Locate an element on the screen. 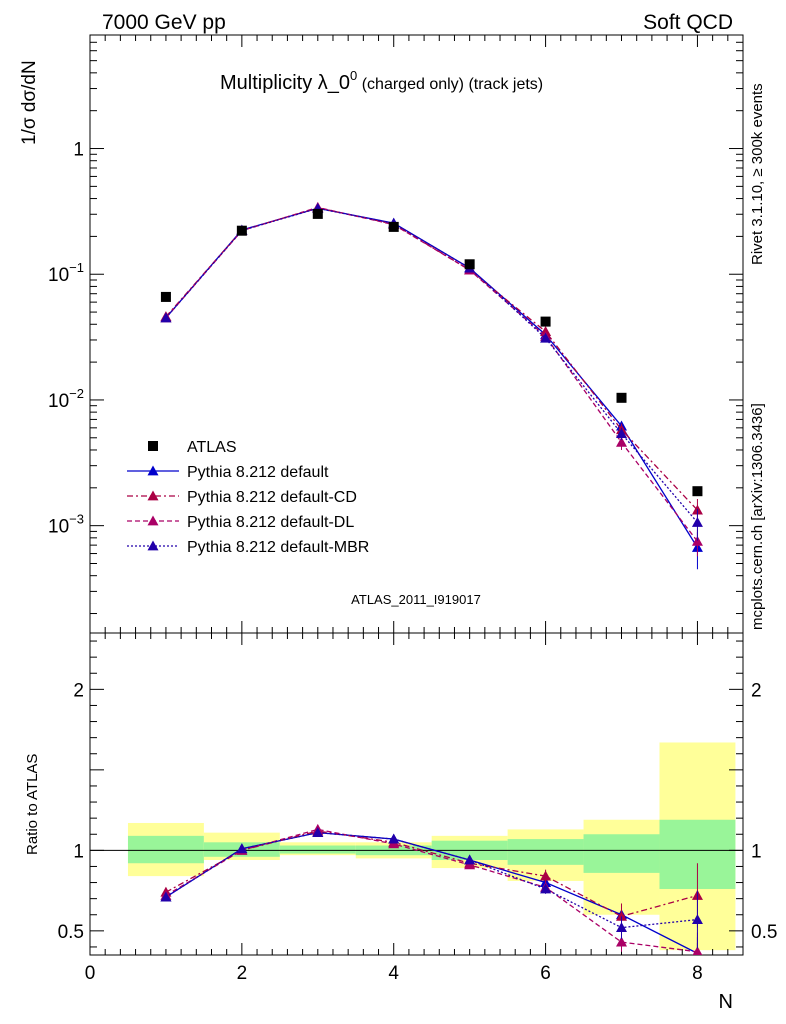 This screenshot has height=1024, width=786. ratio-series-group is located at coordinates (431, 889).